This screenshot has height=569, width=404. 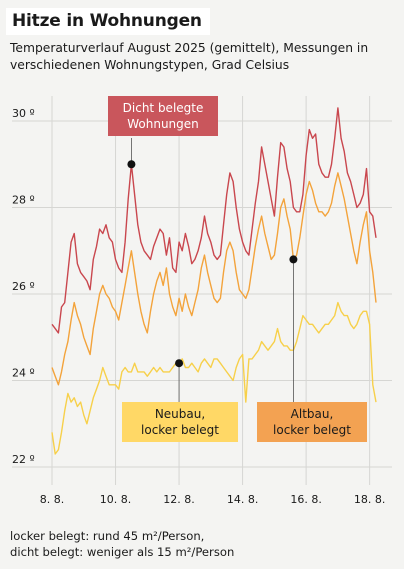 What do you see at coordinates (107, 536) in the screenshot?
I see `footnote-line1: locker belegt: rund 45 m²/Person,` at bounding box center [107, 536].